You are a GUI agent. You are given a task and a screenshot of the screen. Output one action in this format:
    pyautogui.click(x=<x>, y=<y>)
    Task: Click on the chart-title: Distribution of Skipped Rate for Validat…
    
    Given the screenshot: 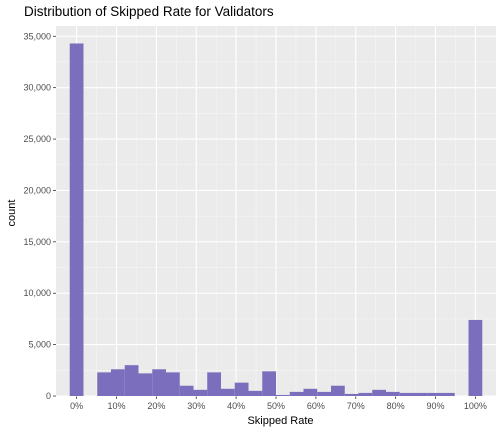 What is the action you would take?
    pyautogui.click(x=149, y=11)
    